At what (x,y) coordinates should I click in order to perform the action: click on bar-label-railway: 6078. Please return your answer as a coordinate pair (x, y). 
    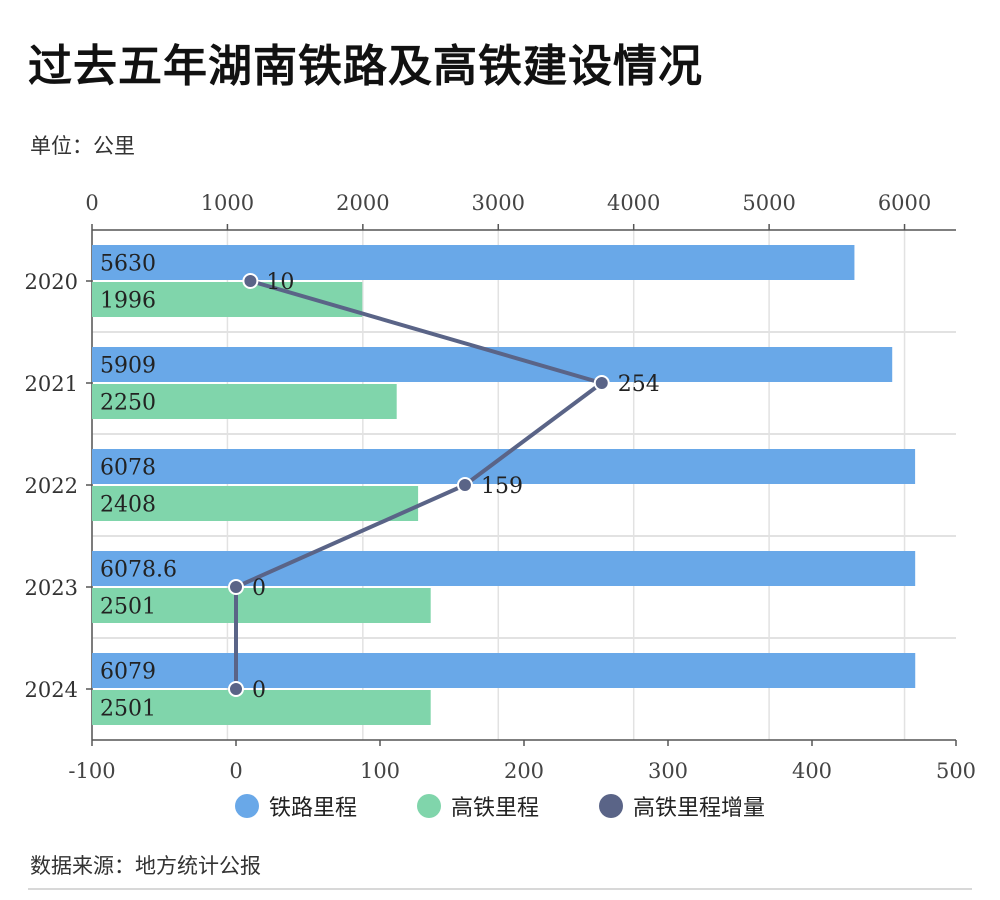
    Looking at the image, I should click on (128, 468).